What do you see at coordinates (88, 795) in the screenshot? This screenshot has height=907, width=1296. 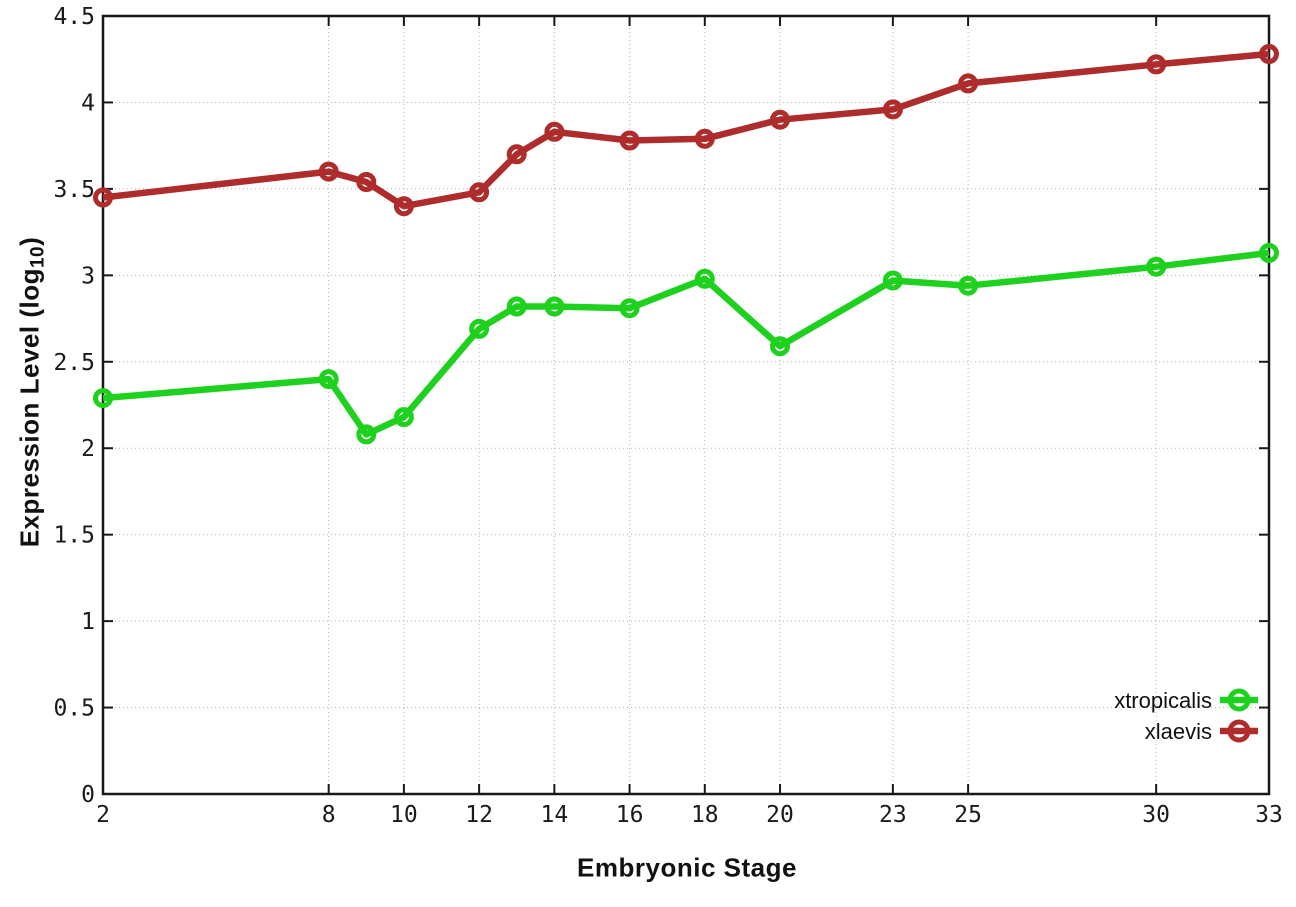 I see `y-tick-label: 0` at bounding box center [88, 795].